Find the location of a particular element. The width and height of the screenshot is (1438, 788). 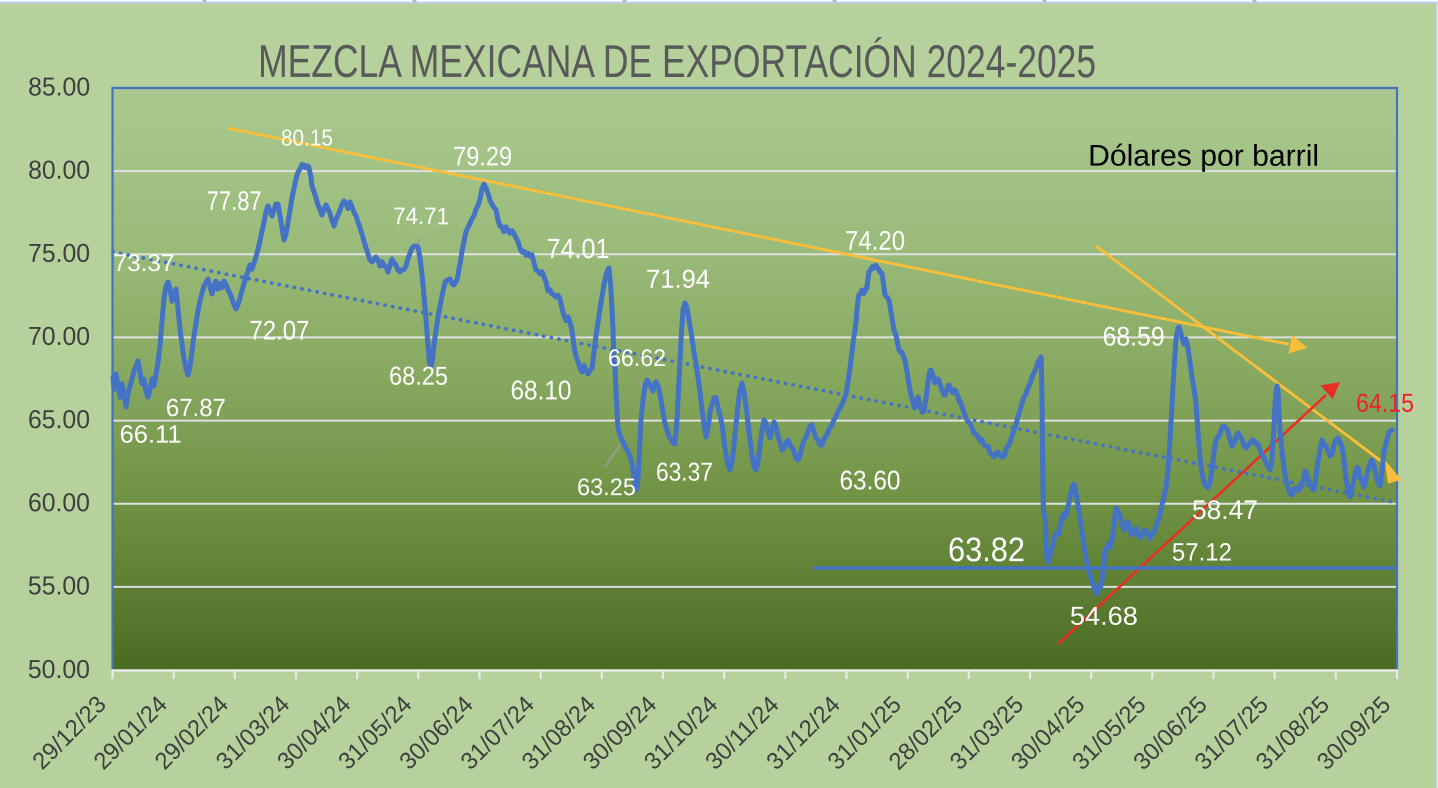

svg-text: 75.00 is located at coordinates (59, 253).